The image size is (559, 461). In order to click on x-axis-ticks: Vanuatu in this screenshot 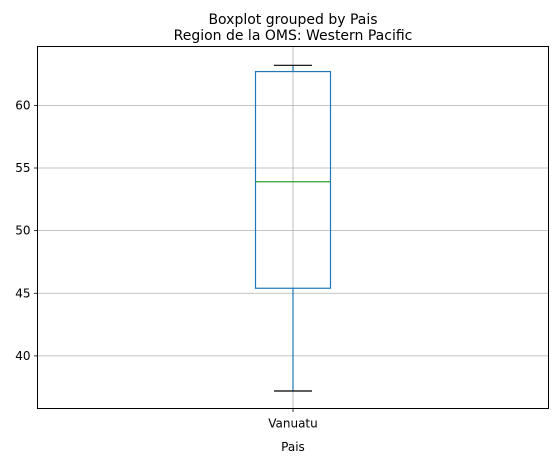, I will do `click(293, 419)`.